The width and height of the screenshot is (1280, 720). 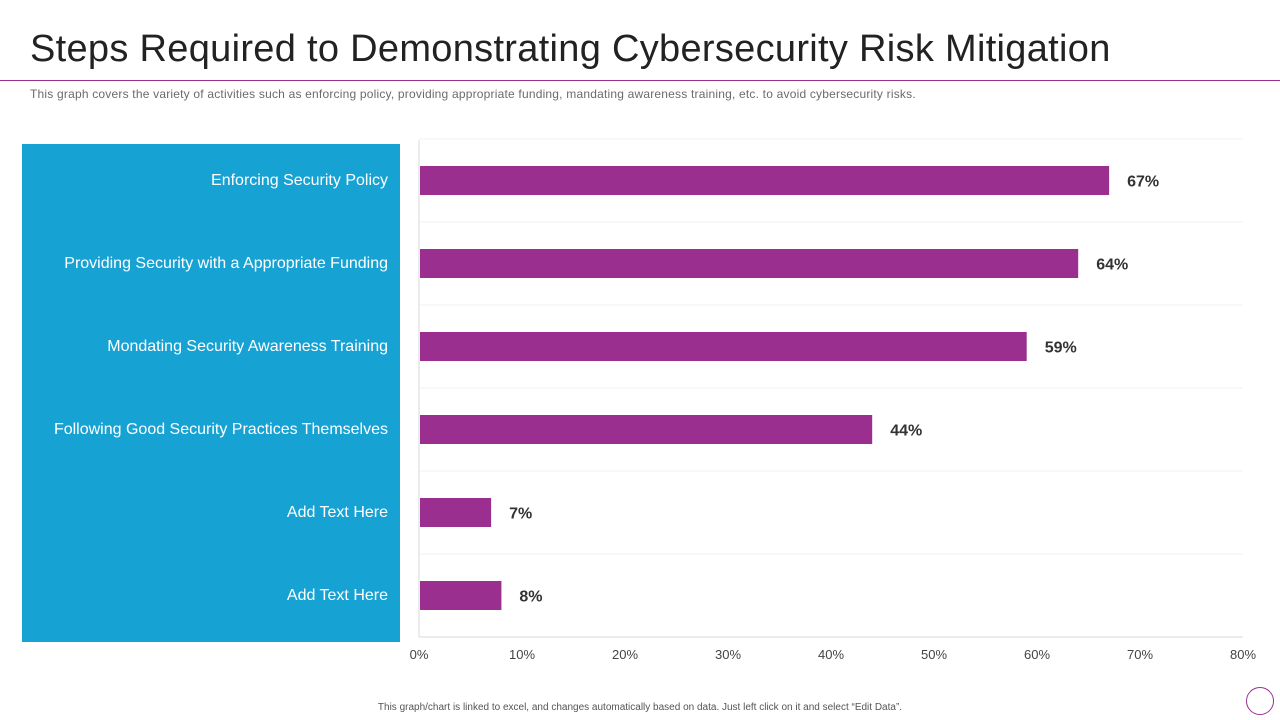 What do you see at coordinates (640, 80) in the screenshot?
I see `title-divider` at bounding box center [640, 80].